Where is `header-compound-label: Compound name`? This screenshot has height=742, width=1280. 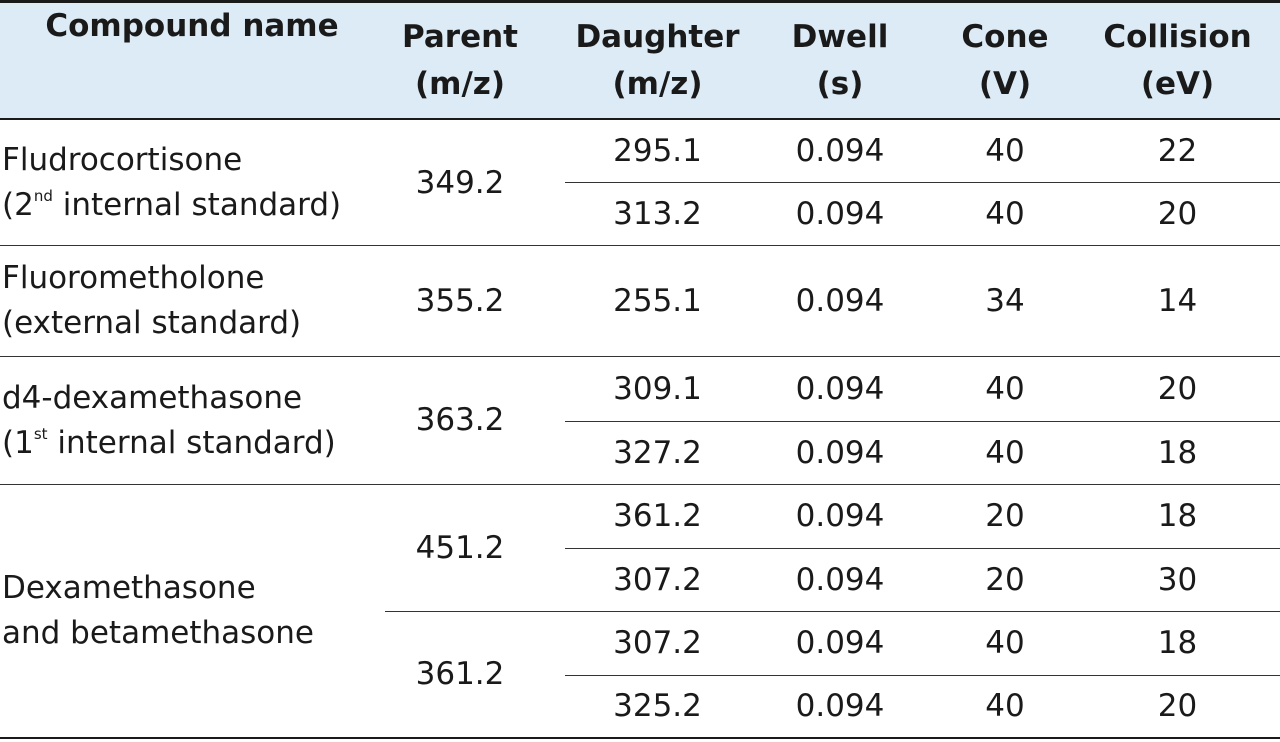 header-compound-label: Compound name is located at coordinates (192, 26).